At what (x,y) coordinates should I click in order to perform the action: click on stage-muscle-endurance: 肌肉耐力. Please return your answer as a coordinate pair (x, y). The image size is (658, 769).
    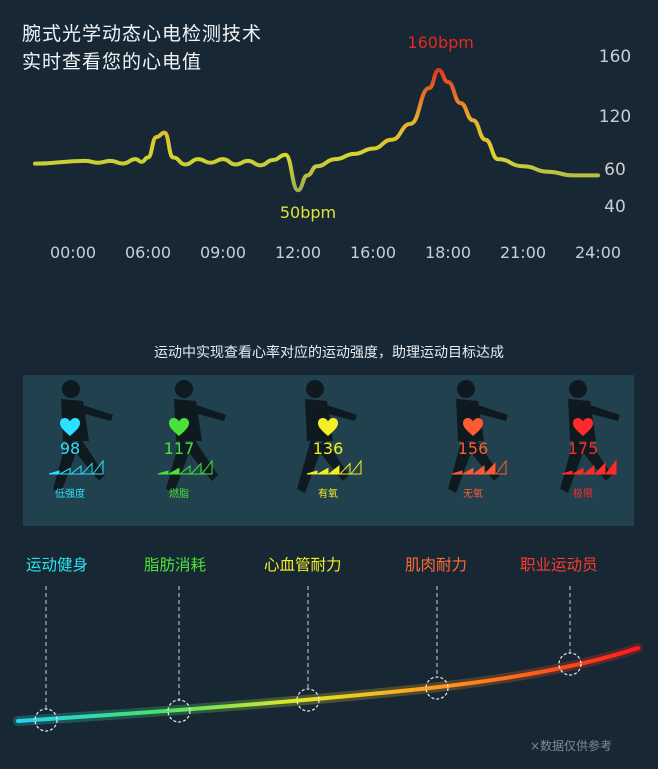
    Looking at the image, I should click on (436, 565).